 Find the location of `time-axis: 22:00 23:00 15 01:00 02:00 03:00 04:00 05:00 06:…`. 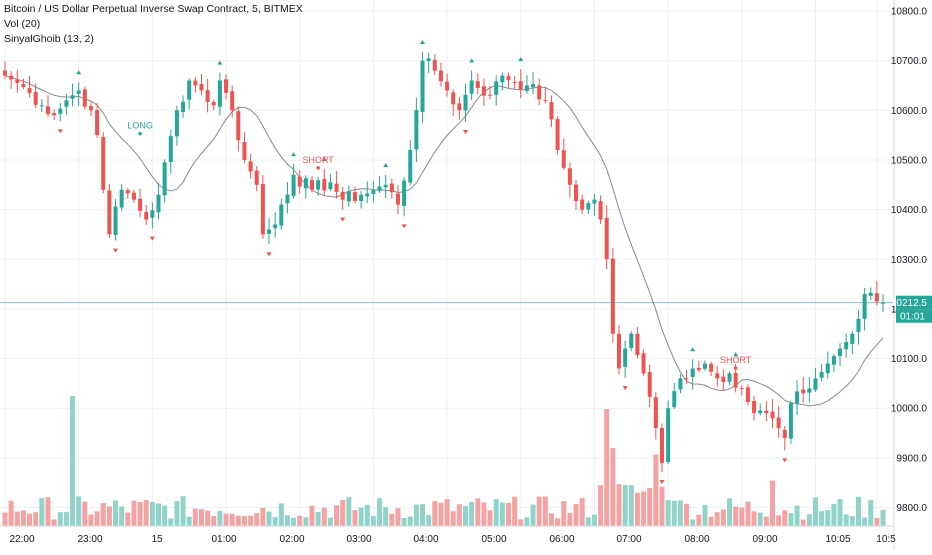

time-axis: 22:00 23:00 15 01:00 02:00 03:00 04:00 05:00 06:… is located at coordinates (452, 539).